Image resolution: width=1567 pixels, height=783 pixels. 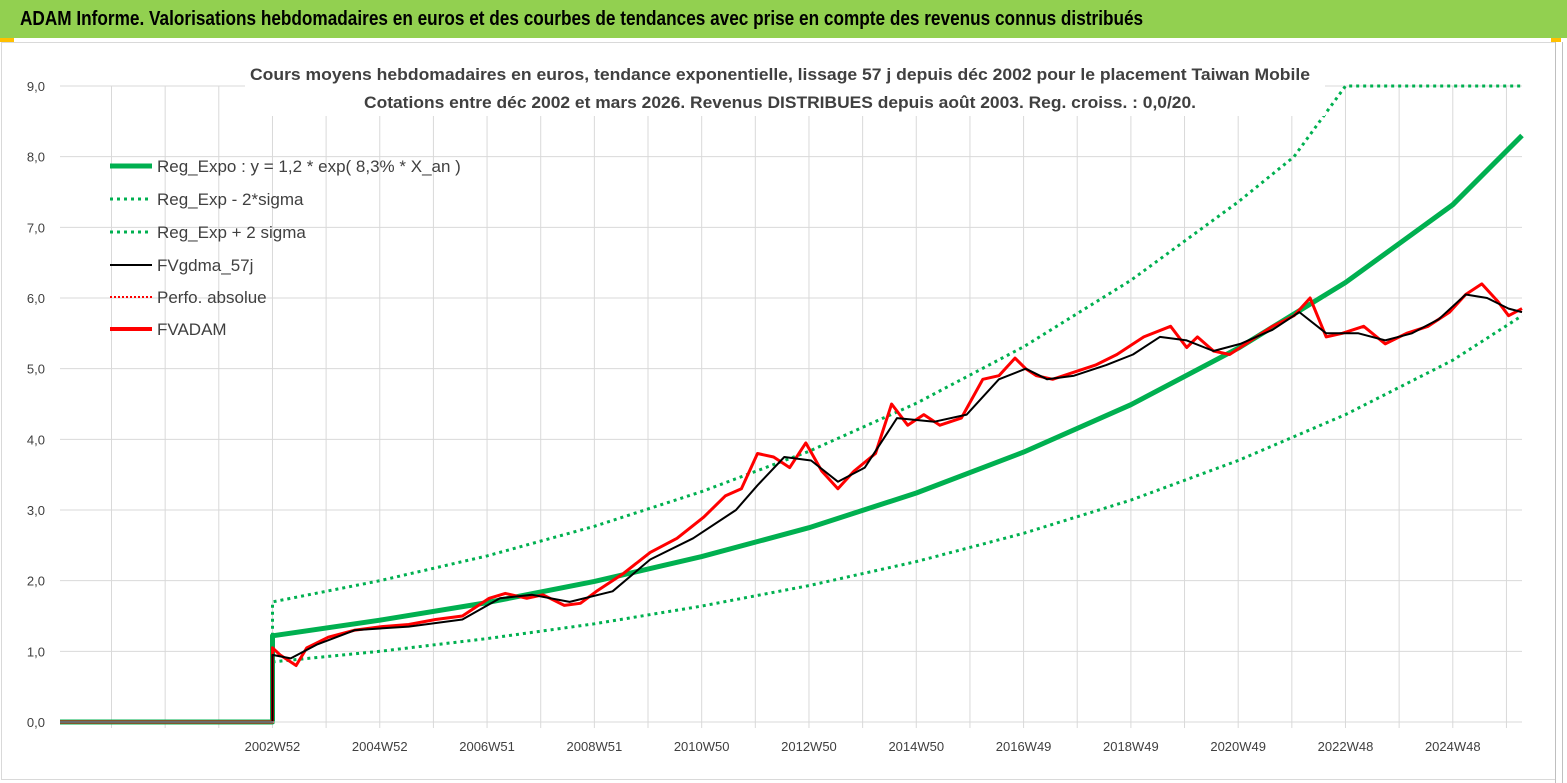 What do you see at coordinates (1131, 746) in the screenshot?
I see `x-tick-label: 2018W49` at bounding box center [1131, 746].